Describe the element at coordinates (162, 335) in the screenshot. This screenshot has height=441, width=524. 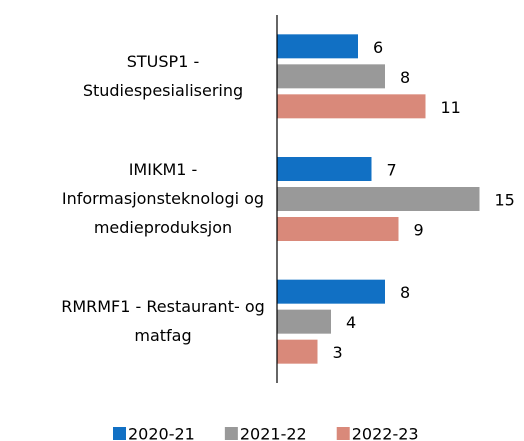
I see `category-line: matfag` at that location.